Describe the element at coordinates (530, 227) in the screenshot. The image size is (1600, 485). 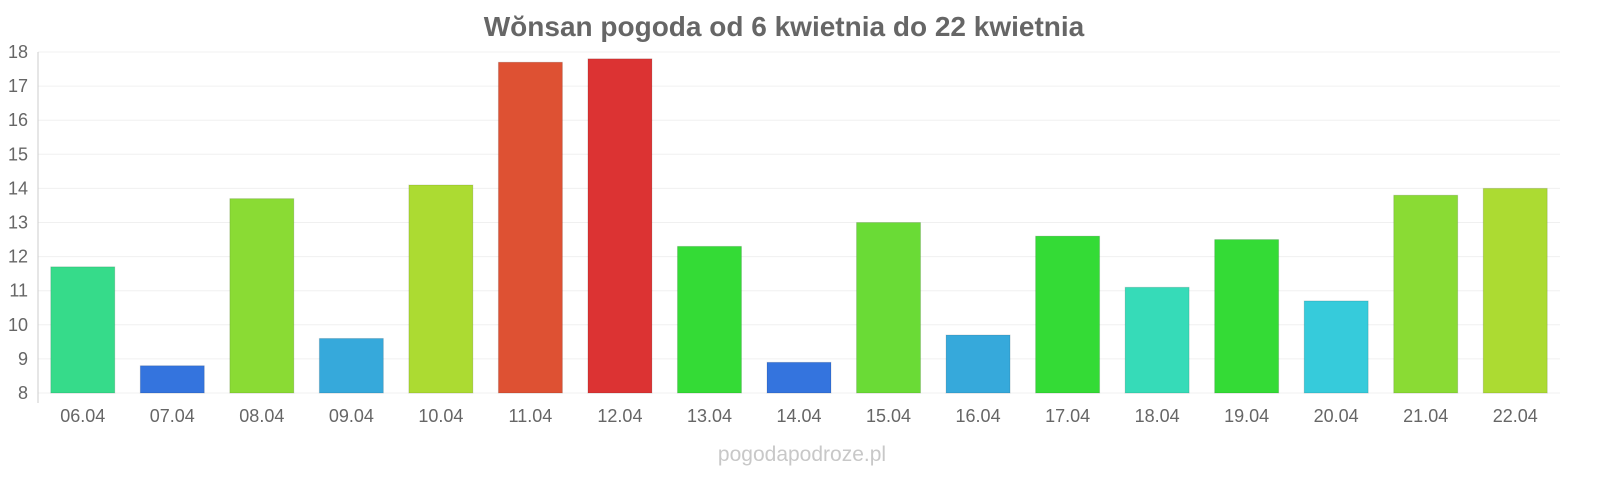
I see `bar-11.04` at that location.